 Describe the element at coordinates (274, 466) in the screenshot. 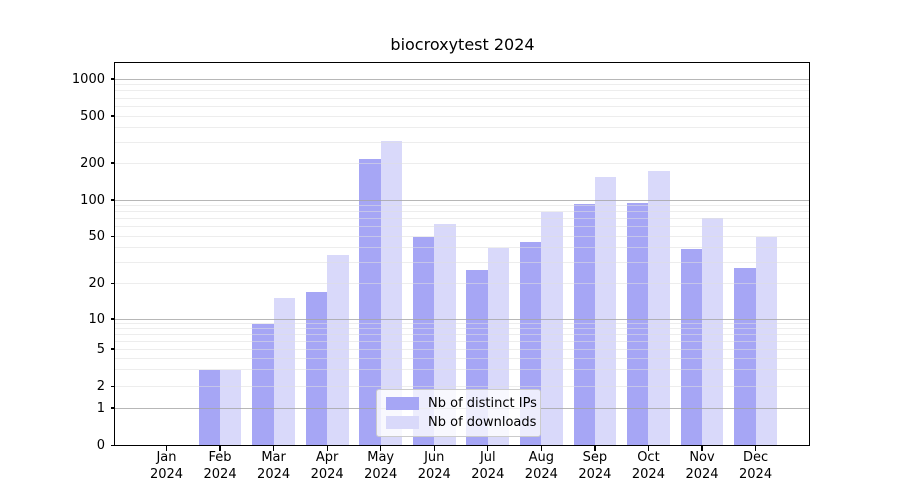

I see `x-tick-label: Mar 2024` at that location.